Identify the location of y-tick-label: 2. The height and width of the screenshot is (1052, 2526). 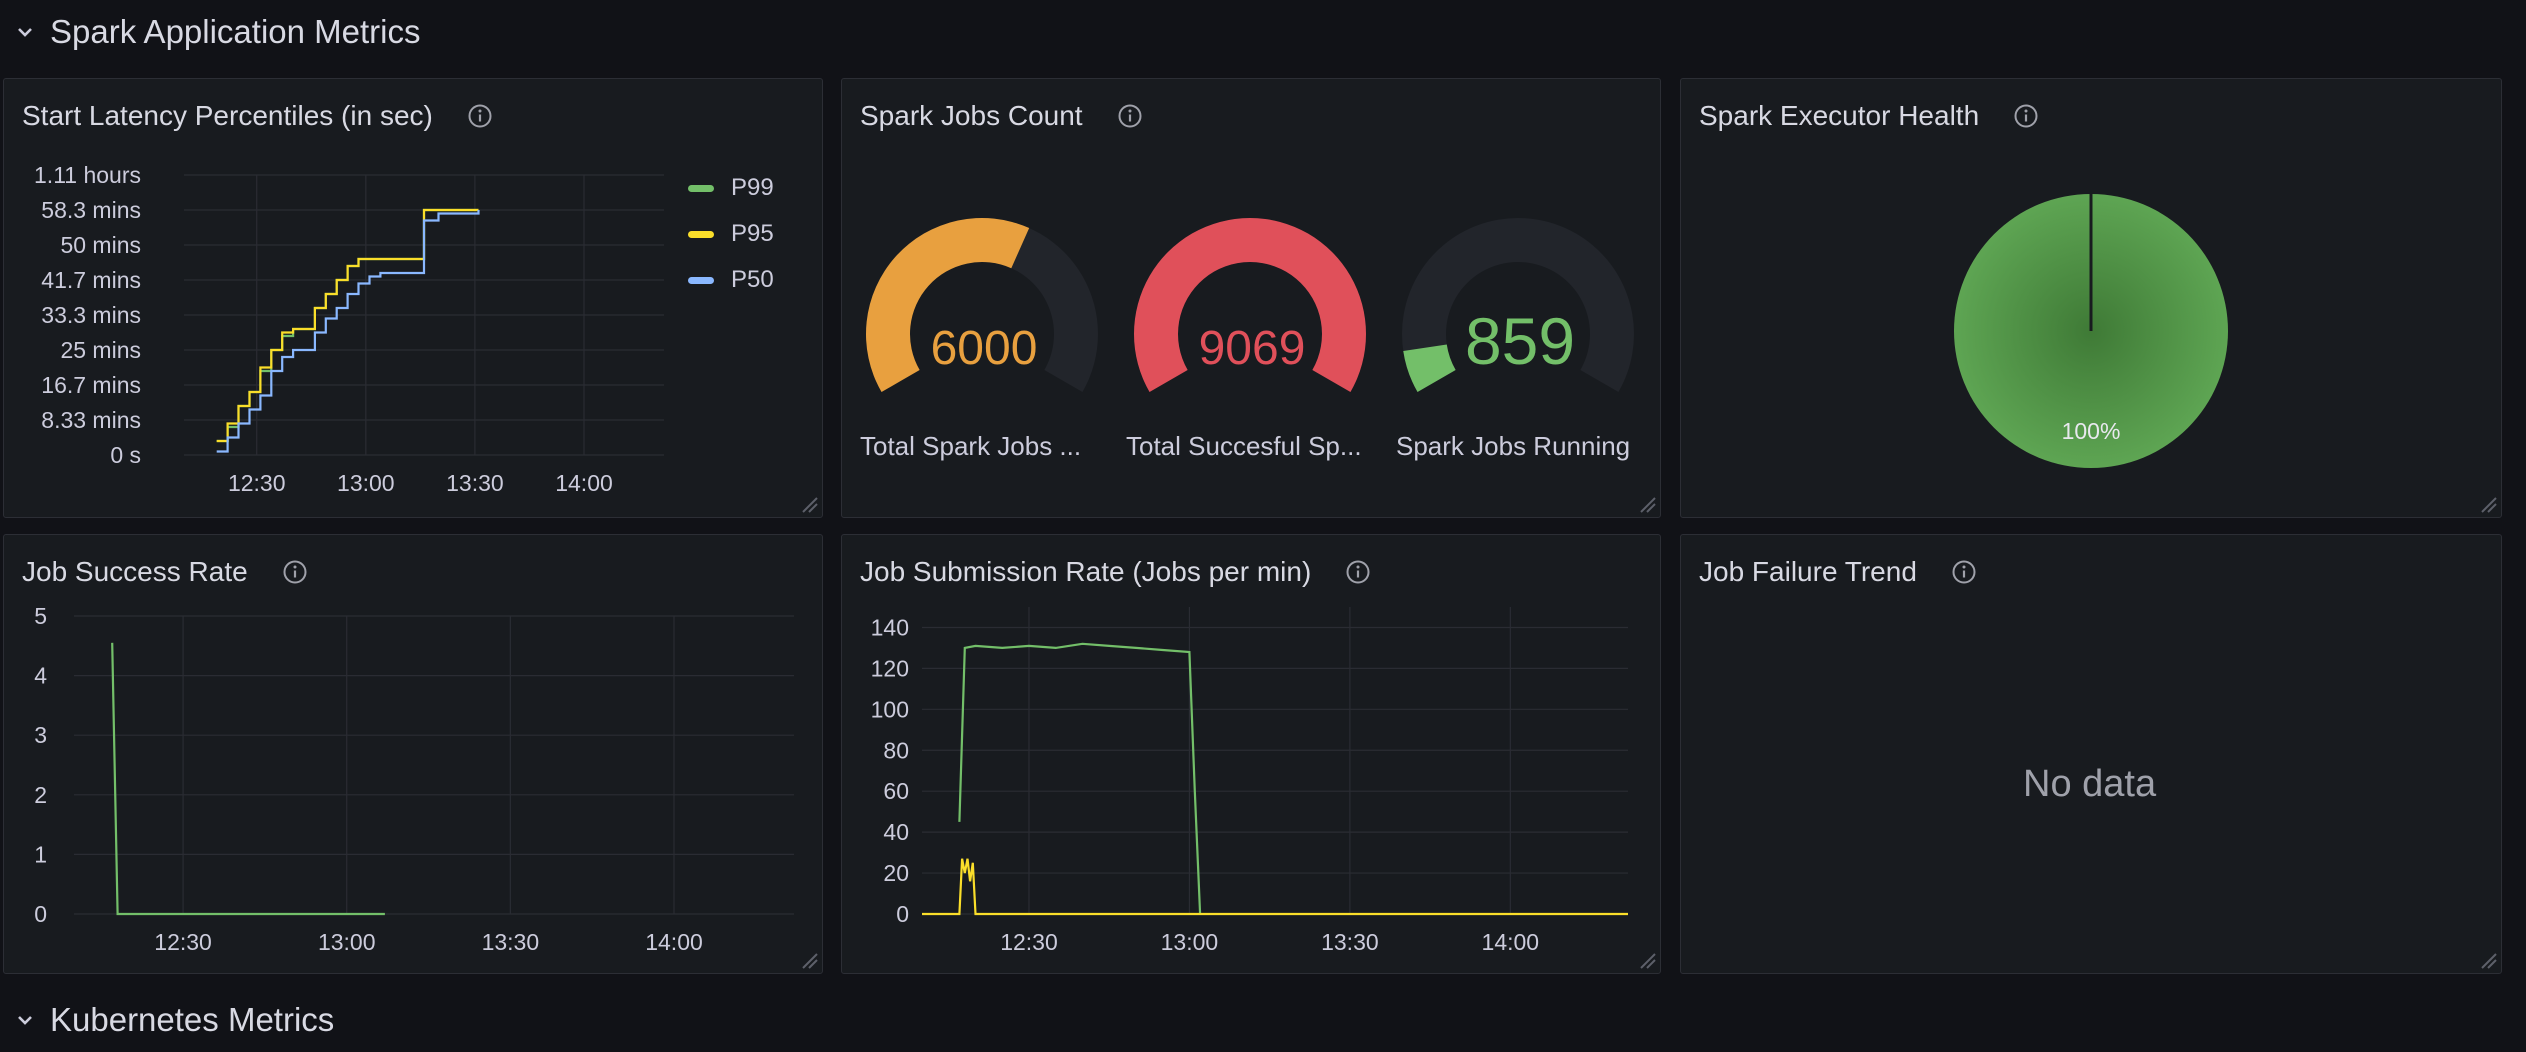
(40, 795).